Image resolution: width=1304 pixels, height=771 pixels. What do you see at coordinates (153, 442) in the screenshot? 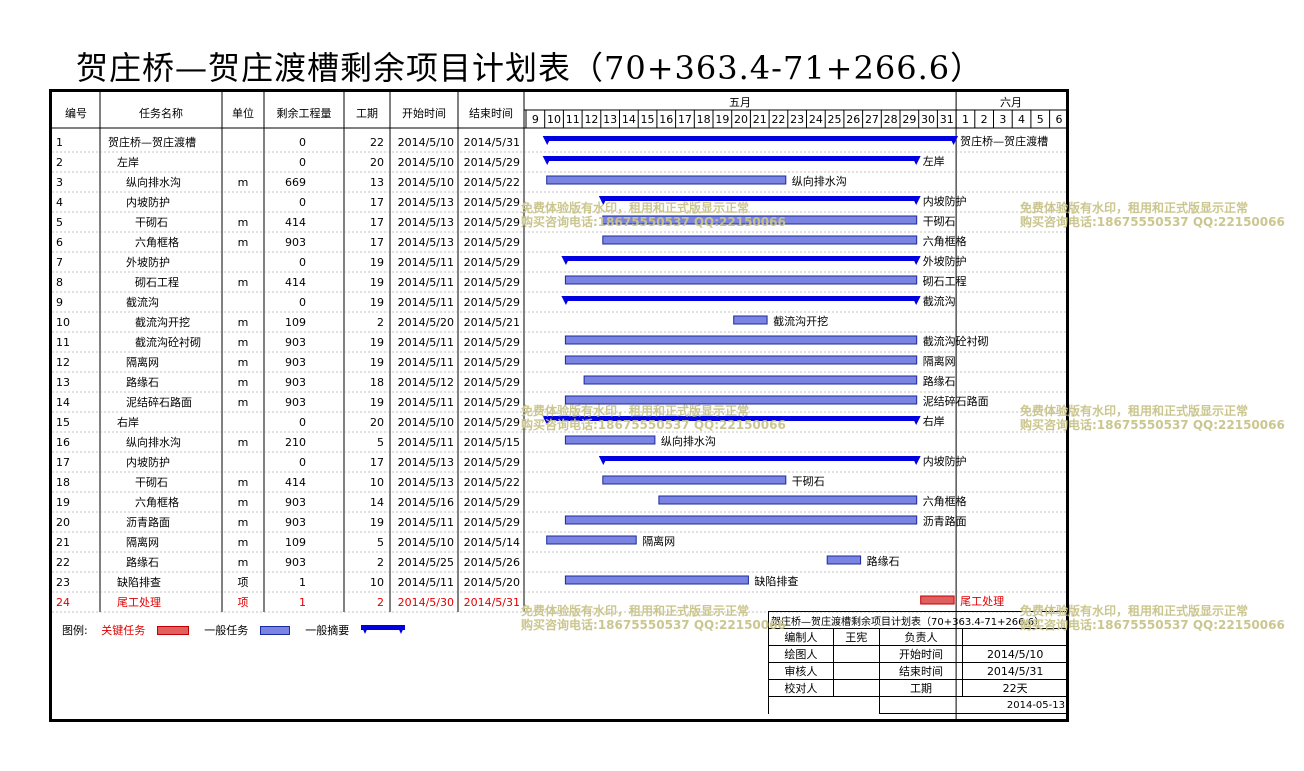
I see `task-name: 纵向排水沟` at bounding box center [153, 442].